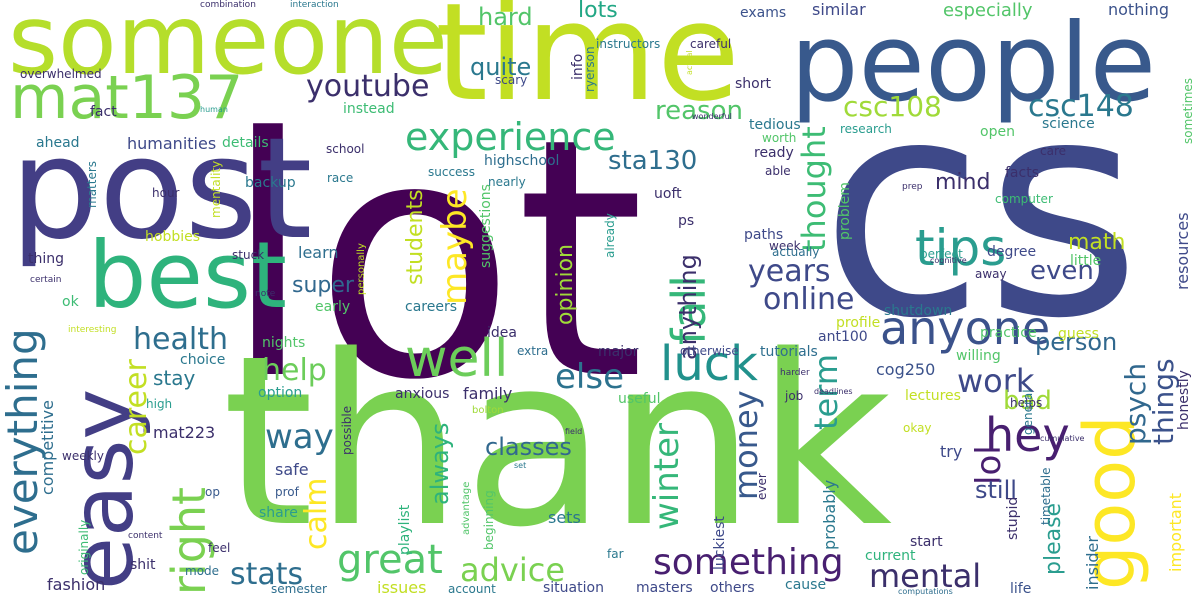 The height and width of the screenshot is (600, 1200). What do you see at coordinates (918, 311) in the screenshot?
I see `word-shutdown: shutdown` at bounding box center [918, 311].